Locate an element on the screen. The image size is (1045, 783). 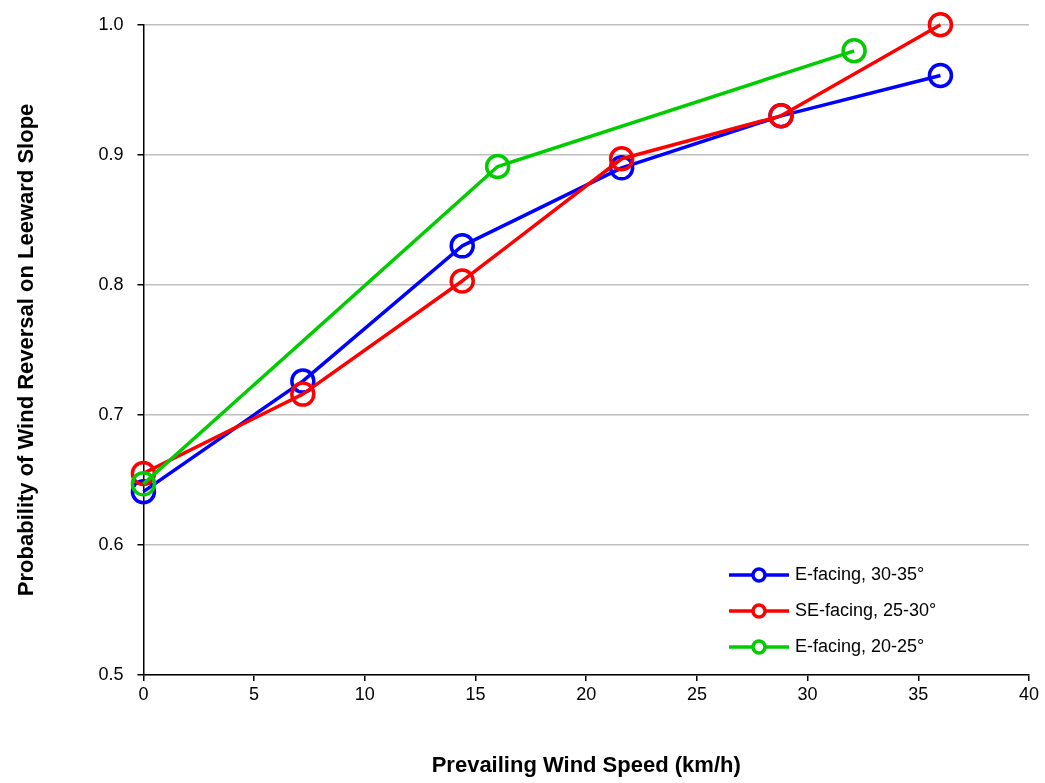
x-tick-label: 35 is located at coordinates (918, 693).